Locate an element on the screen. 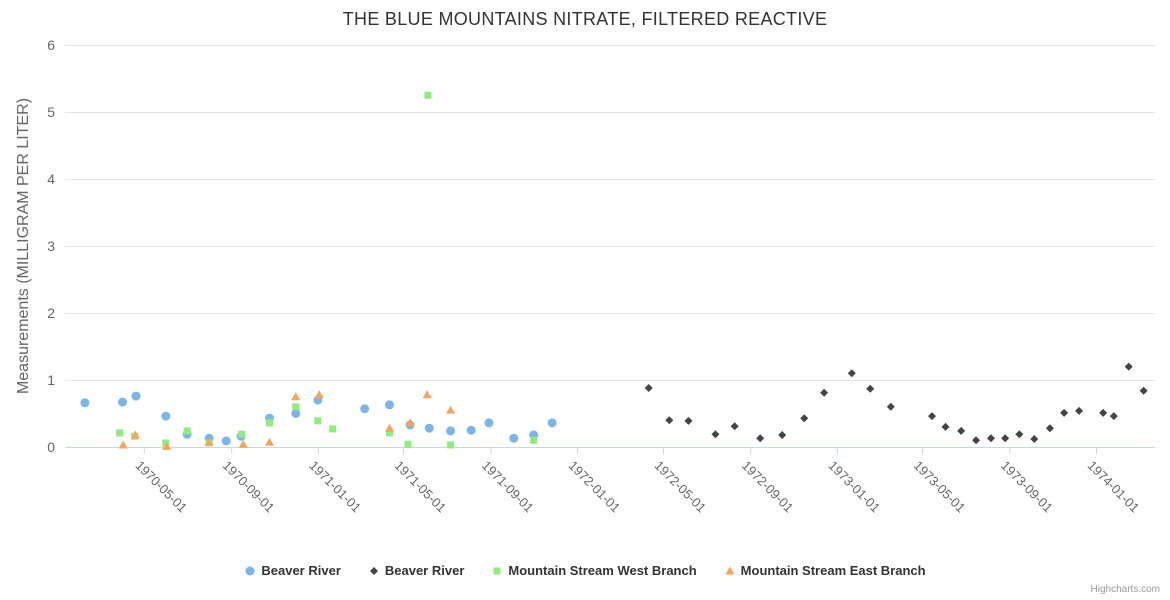 The height and width of the screenshot is (600, 1170). square-legend-icon is located at coordinates (497, 570).